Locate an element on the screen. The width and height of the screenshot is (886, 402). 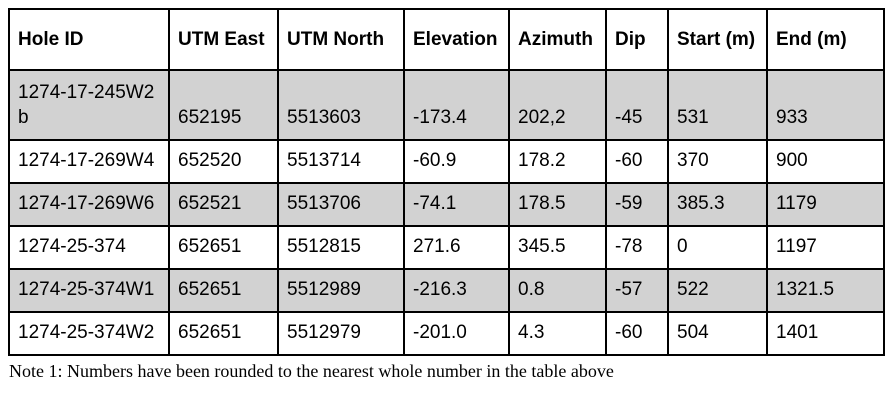
cell-hole-id: 1274-25-374W2 is located at coordinates (89, 333).